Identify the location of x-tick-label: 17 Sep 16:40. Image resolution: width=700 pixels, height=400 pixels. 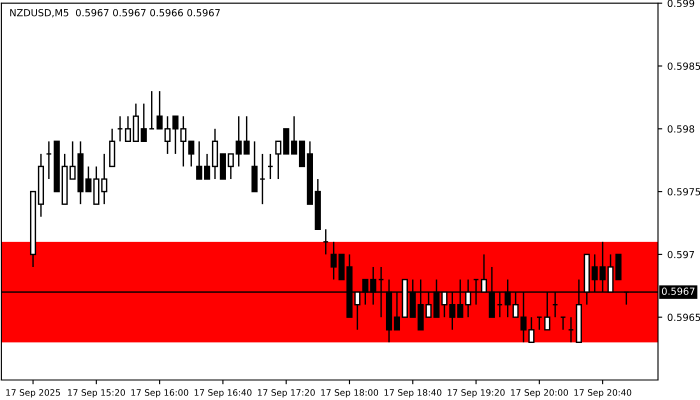
(223, 393).